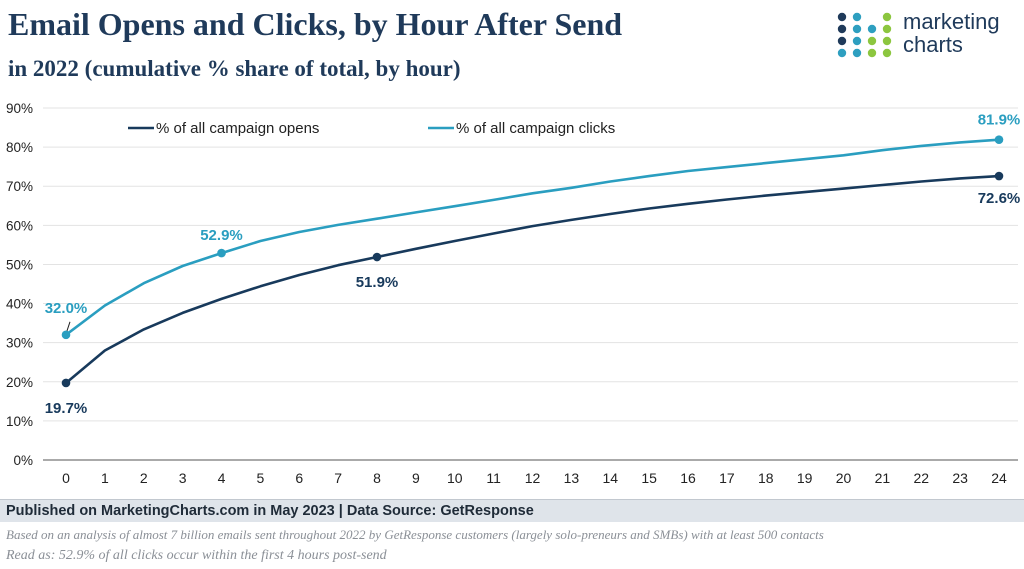 This screenshot has height=569, width=1024. Describe the element at coordinates (727, 478) in the screenshot. I see `x-tick-label: 17` at that location.